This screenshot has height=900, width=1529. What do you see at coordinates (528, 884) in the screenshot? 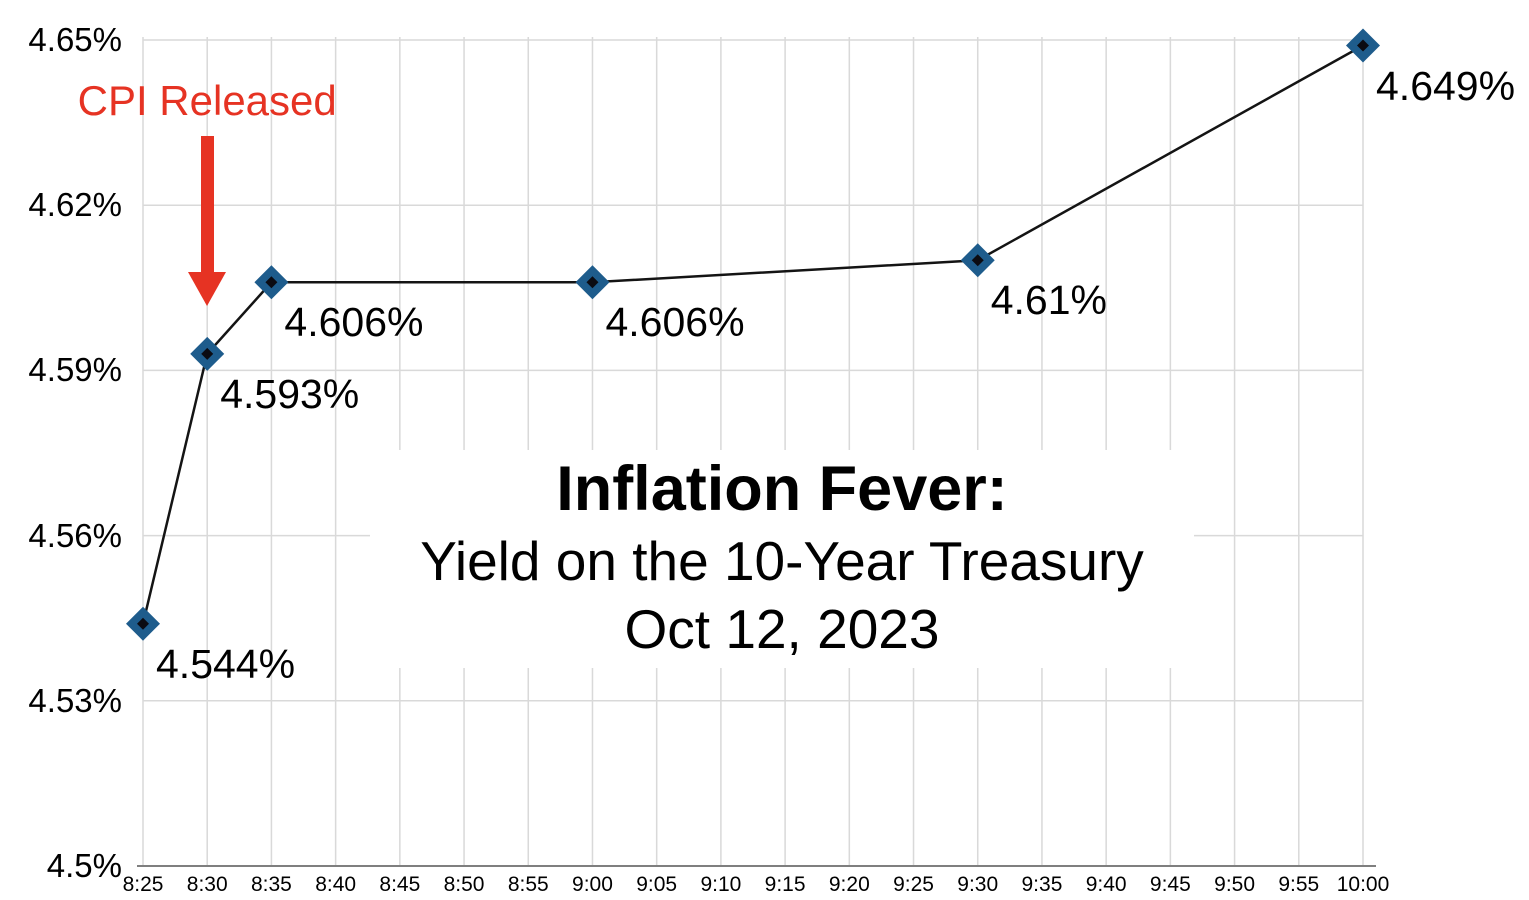
I see `x-axis-tick-label: 8:55` at bounding box center [528, 884].